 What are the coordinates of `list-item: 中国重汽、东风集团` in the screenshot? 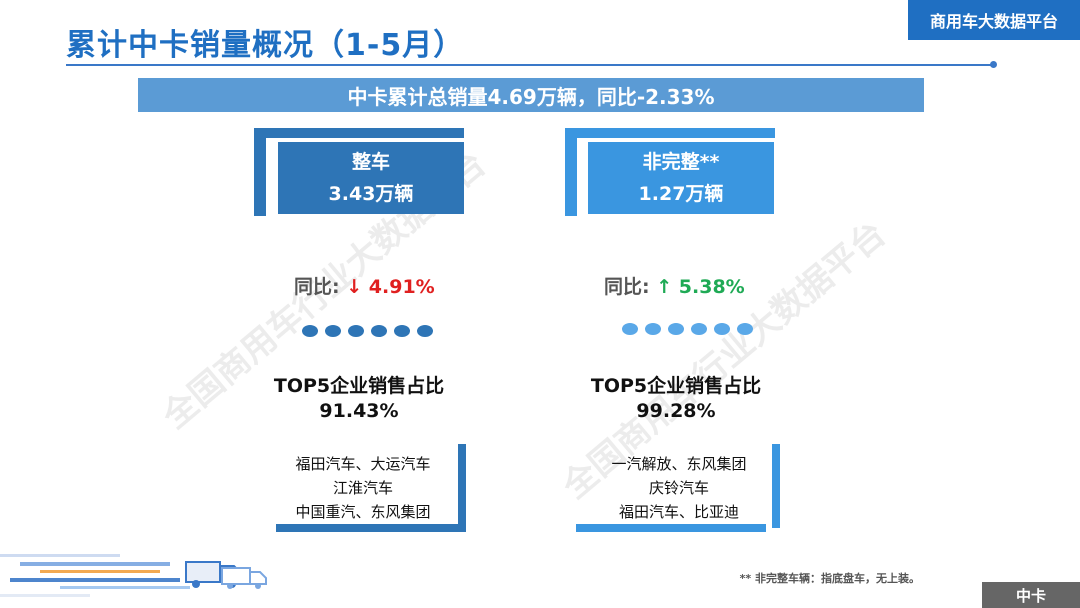 It's located at (363, 512).